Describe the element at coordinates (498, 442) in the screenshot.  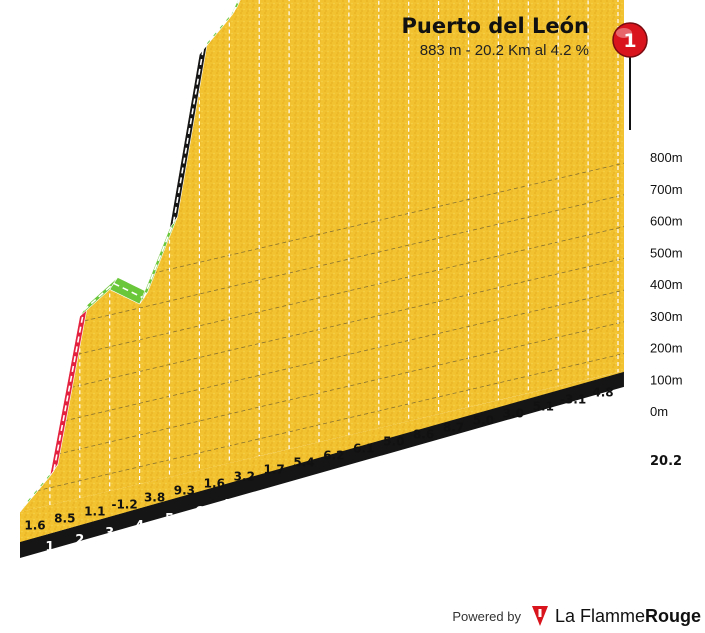
I see `km-label-16: 16` at that location.